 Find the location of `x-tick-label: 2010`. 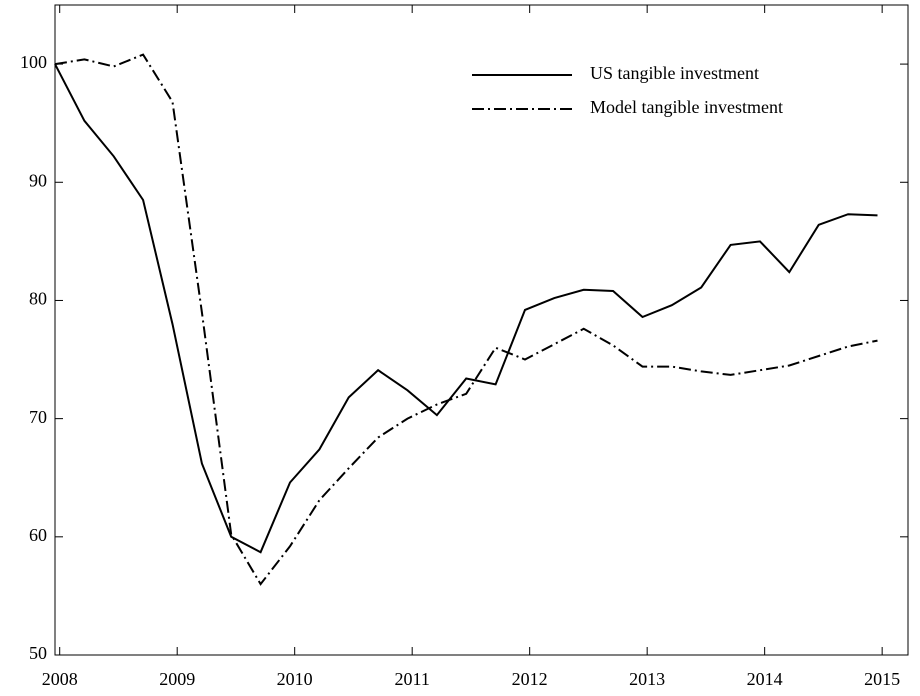

x-tick-label: 2010 is located at coordinates (295, 679).